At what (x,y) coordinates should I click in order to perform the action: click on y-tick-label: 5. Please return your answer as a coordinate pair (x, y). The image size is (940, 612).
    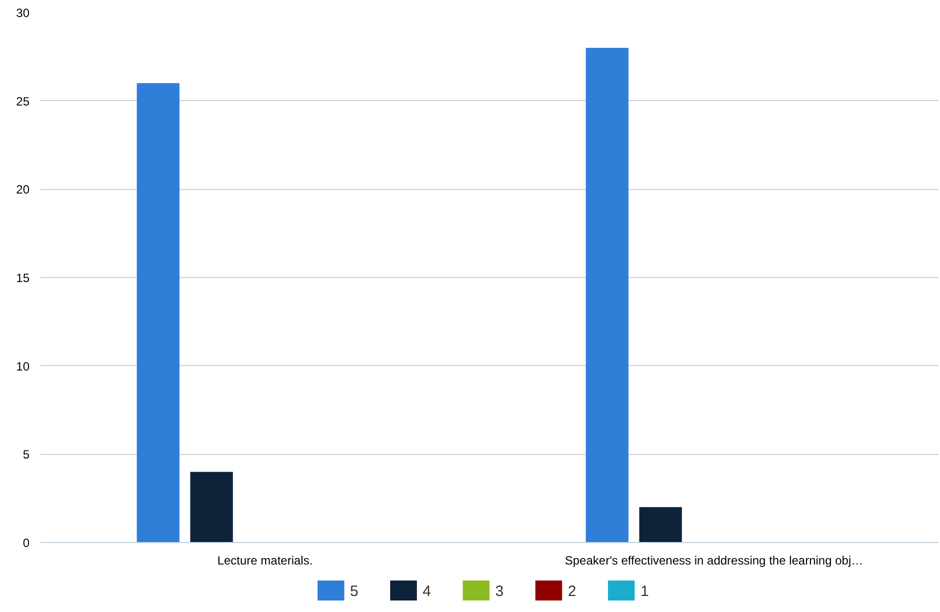
    Looking at the image, I should click on (26, 455).